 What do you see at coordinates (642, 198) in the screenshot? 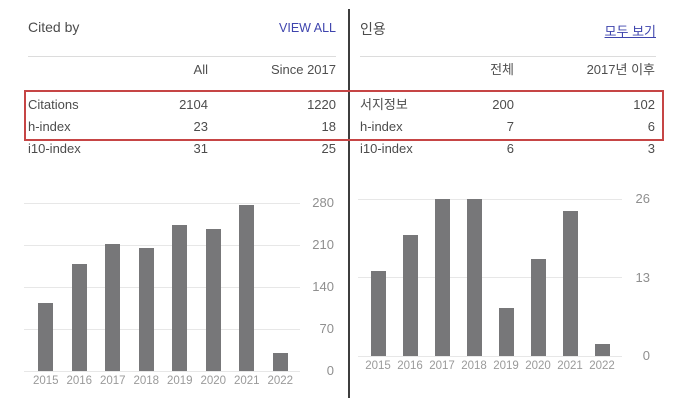
I see `y-axis-tick-label-26: 26` at bounding box center [642, 198].